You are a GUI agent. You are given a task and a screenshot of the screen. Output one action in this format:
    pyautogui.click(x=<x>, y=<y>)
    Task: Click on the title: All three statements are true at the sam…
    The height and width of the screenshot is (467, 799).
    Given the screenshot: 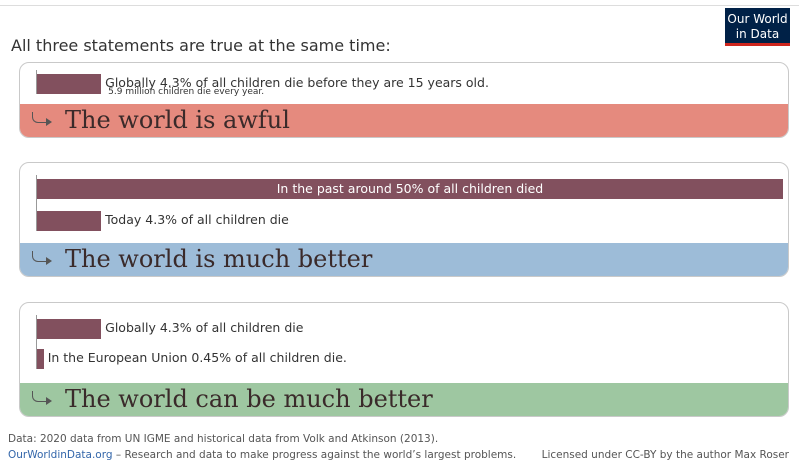 What is the action you would take?
    pyautogui.click(x=201, y=45)
    